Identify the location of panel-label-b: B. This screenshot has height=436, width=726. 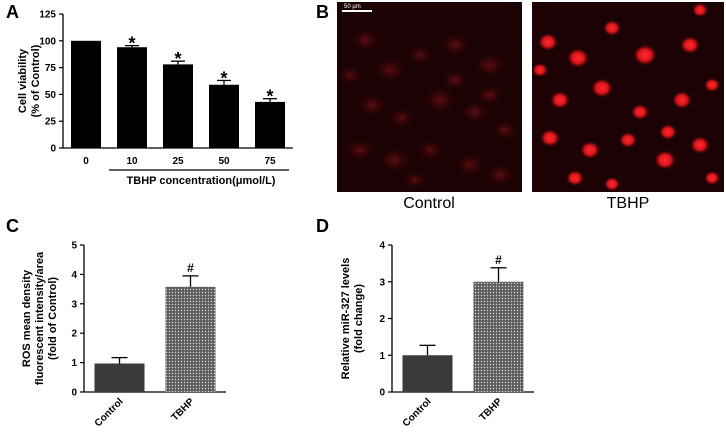
(322, 12).